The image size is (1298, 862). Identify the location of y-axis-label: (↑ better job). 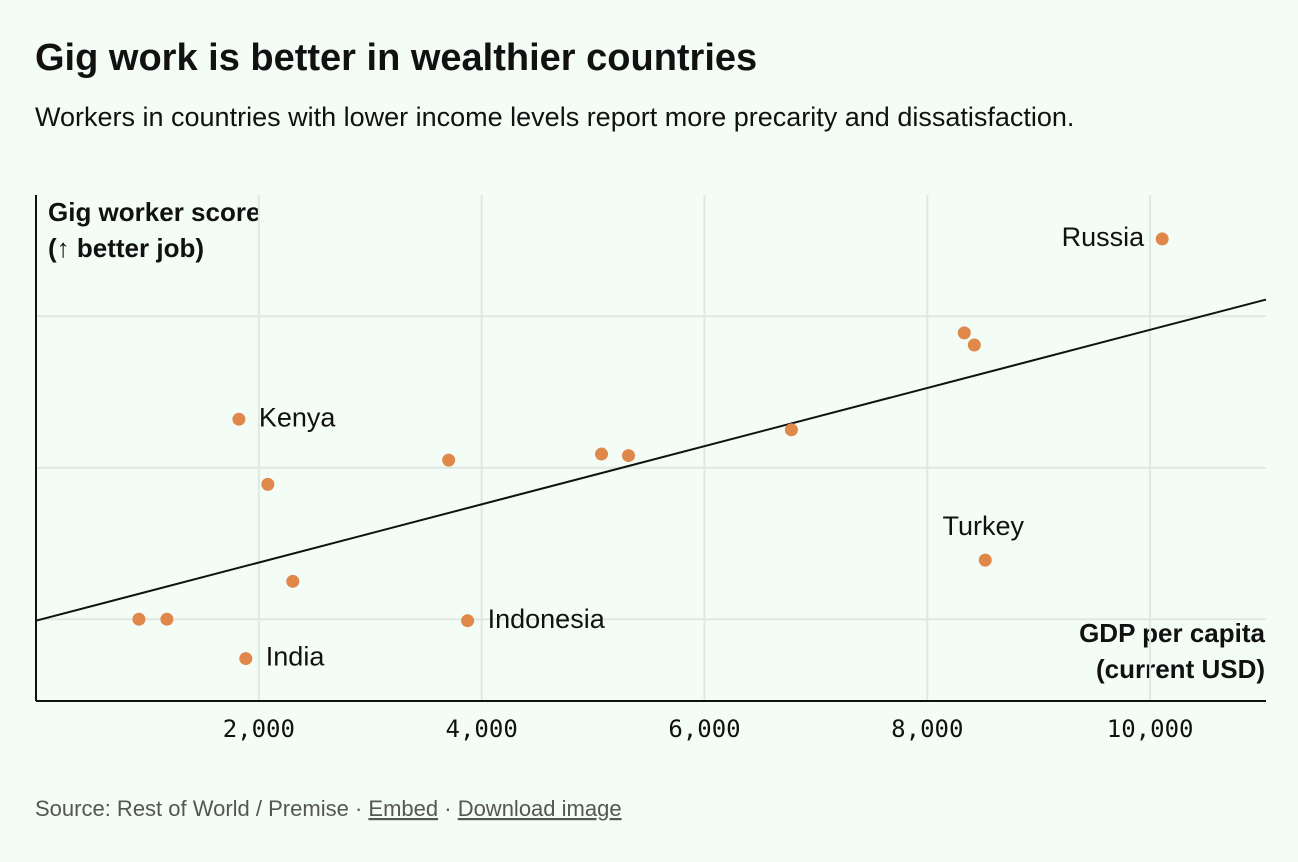
(126, 248).